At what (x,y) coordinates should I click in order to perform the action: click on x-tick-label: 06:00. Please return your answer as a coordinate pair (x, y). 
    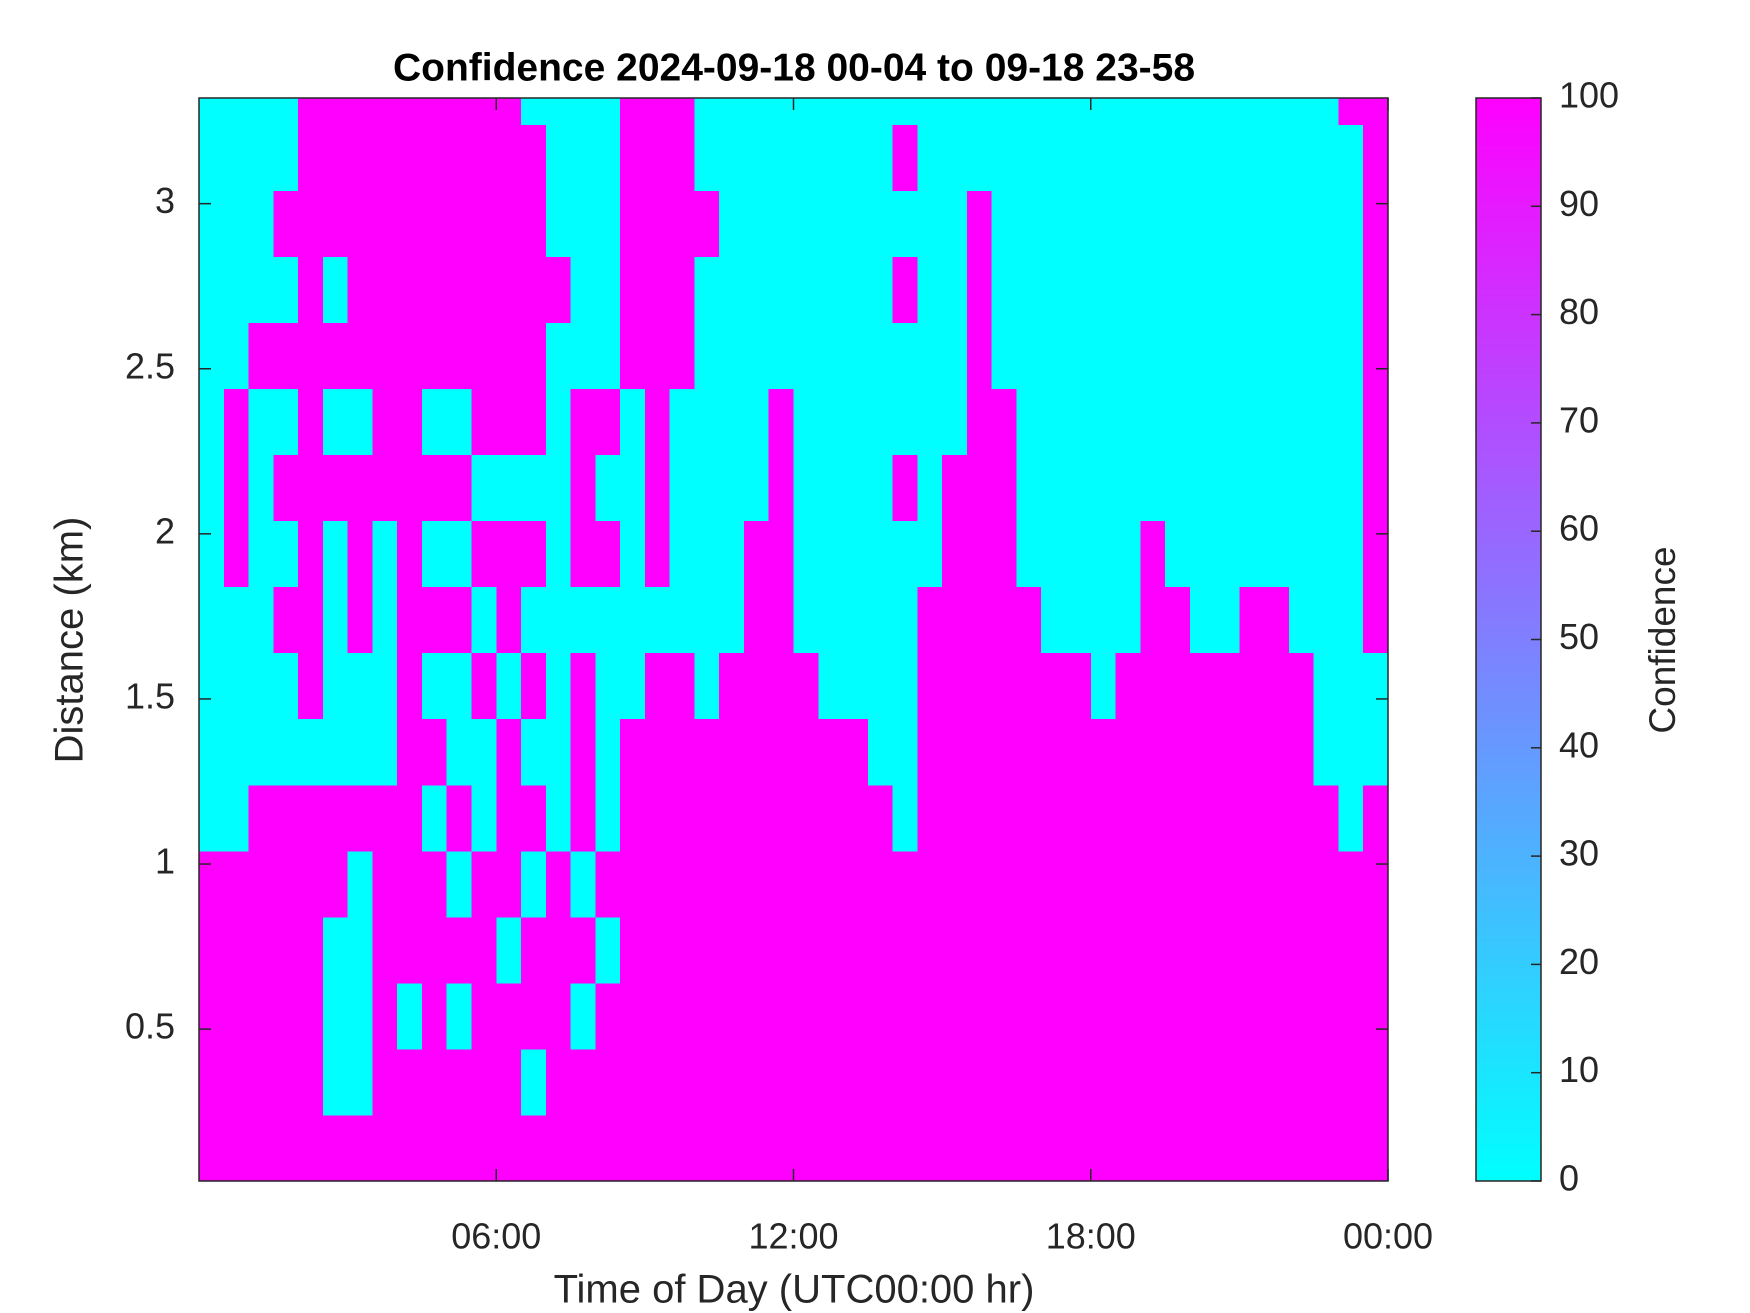
    Looking at the image, I should click on (496, 1236).